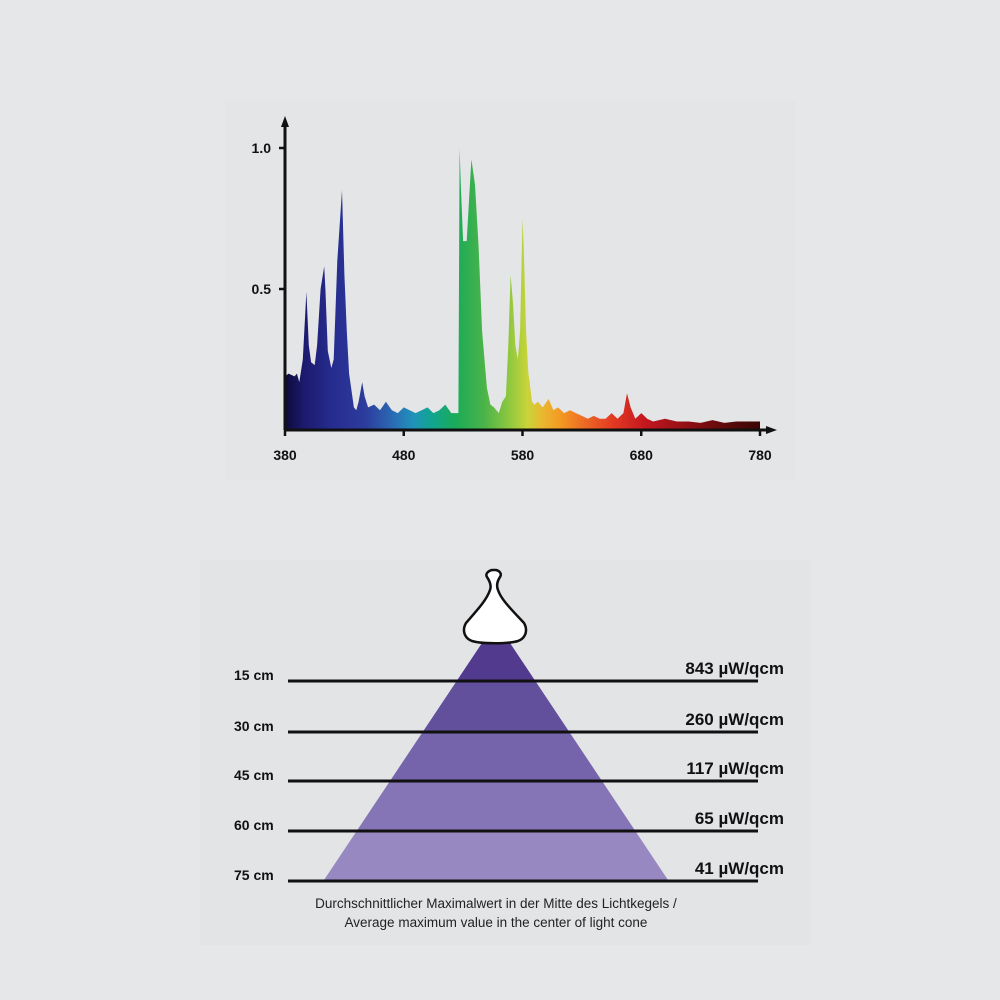  What do you see at coordinates (254, 675) in the screenshot?
I see `distance-label: 15 cm` at bounding box center [254, 675].